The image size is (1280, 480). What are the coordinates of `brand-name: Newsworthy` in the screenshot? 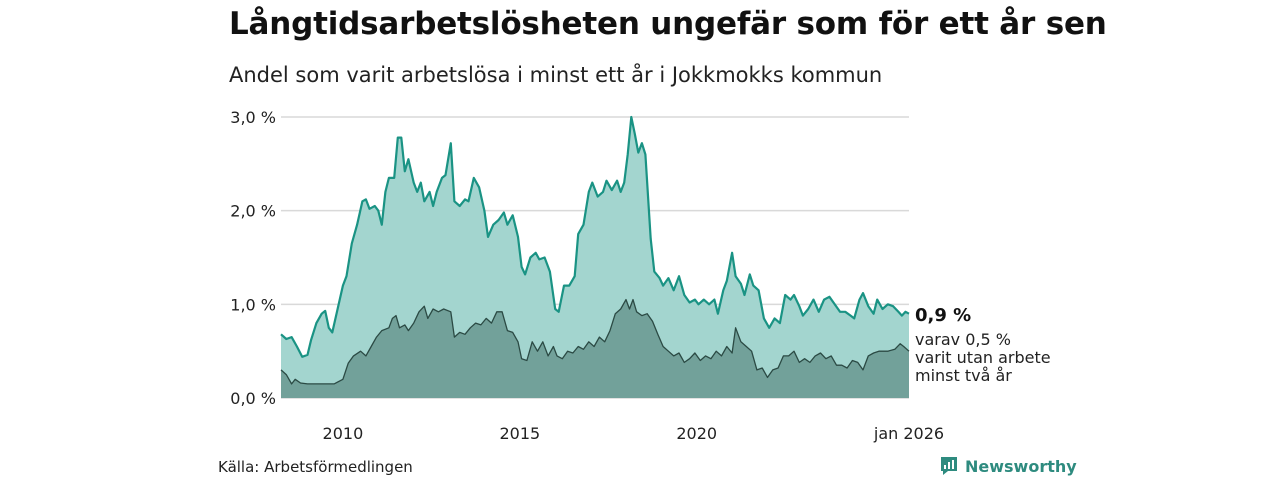 It's located at (1021, 466).